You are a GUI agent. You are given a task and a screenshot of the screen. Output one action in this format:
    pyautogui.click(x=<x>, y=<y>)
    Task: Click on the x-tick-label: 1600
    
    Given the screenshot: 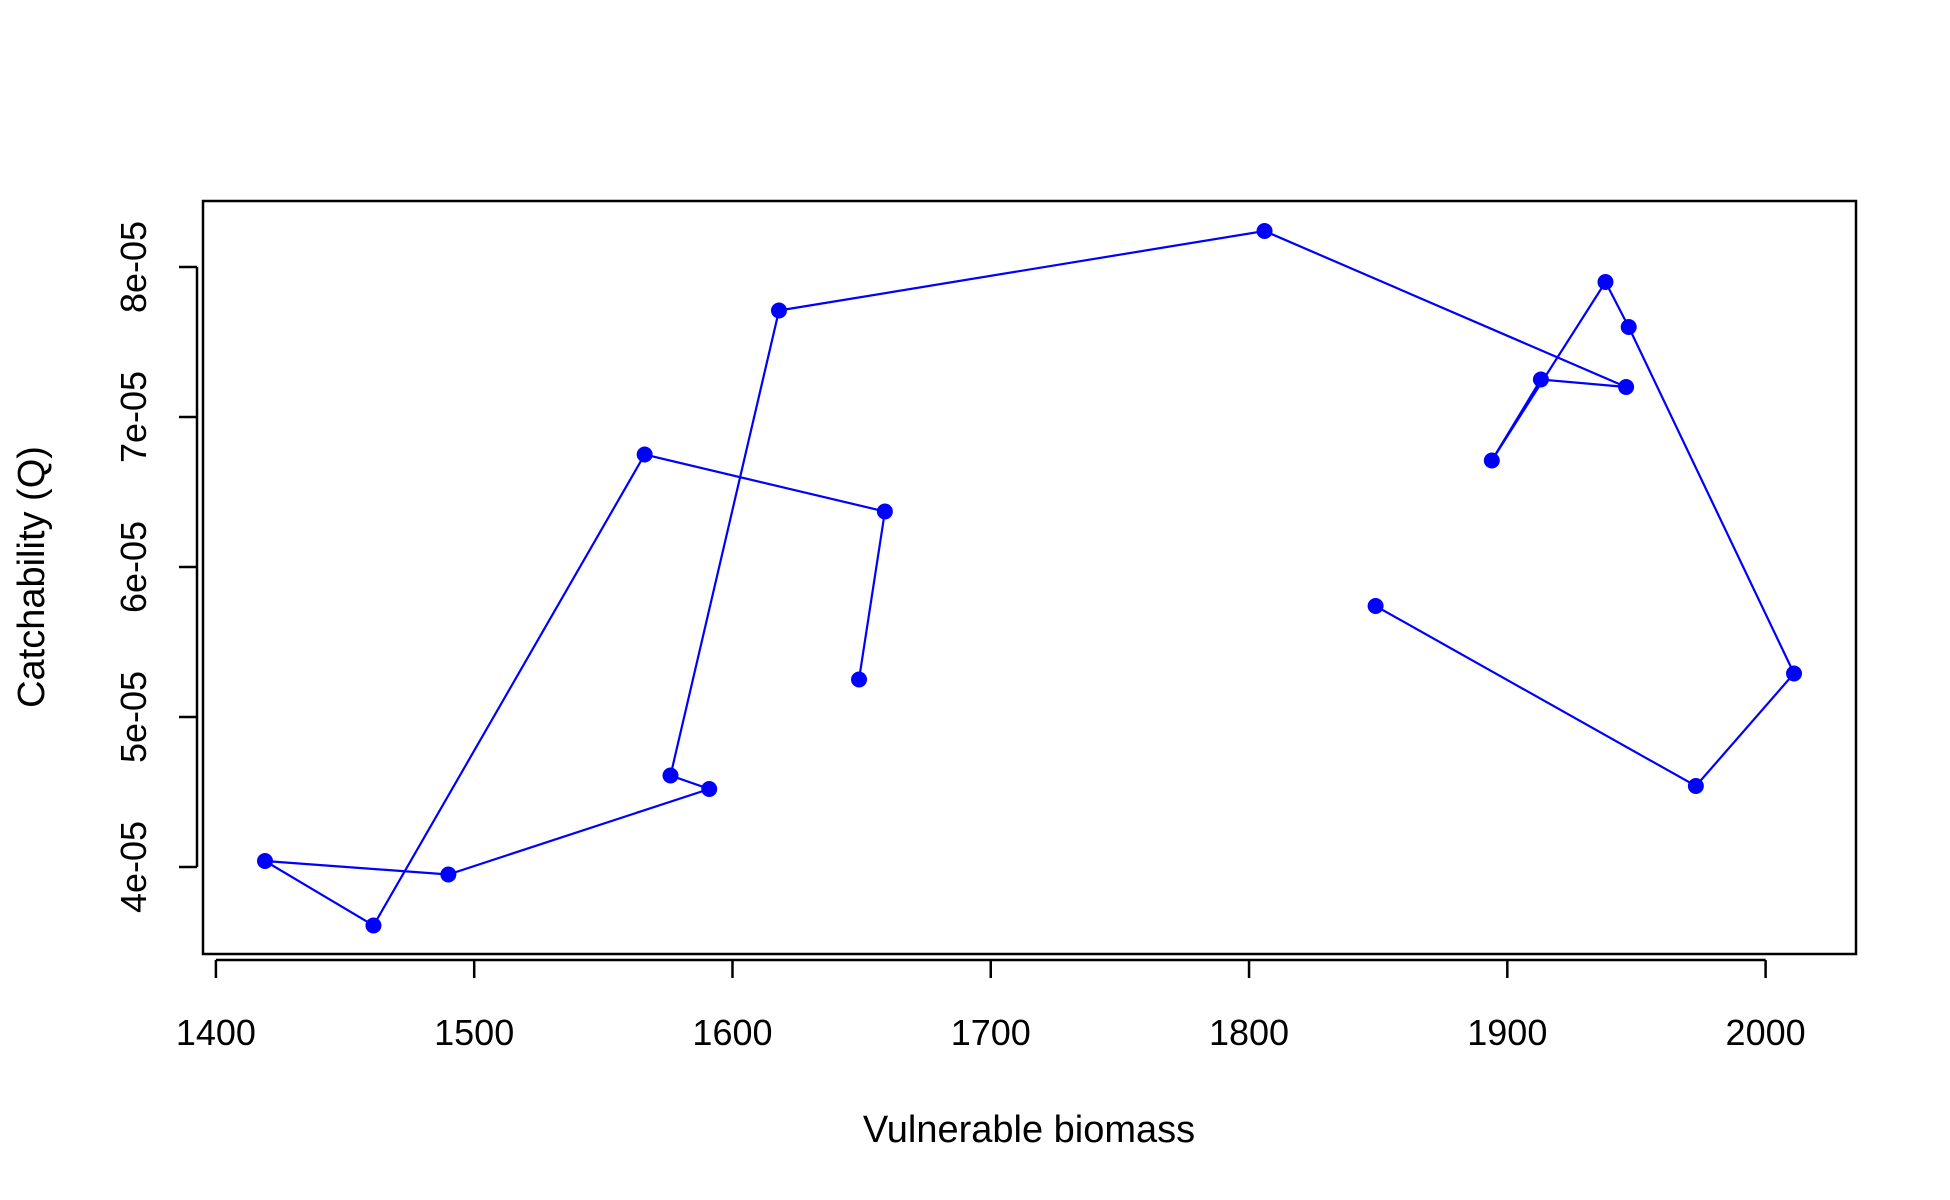 What is the action you would take?
    pyautogui.click(x=732, y=1032)
    